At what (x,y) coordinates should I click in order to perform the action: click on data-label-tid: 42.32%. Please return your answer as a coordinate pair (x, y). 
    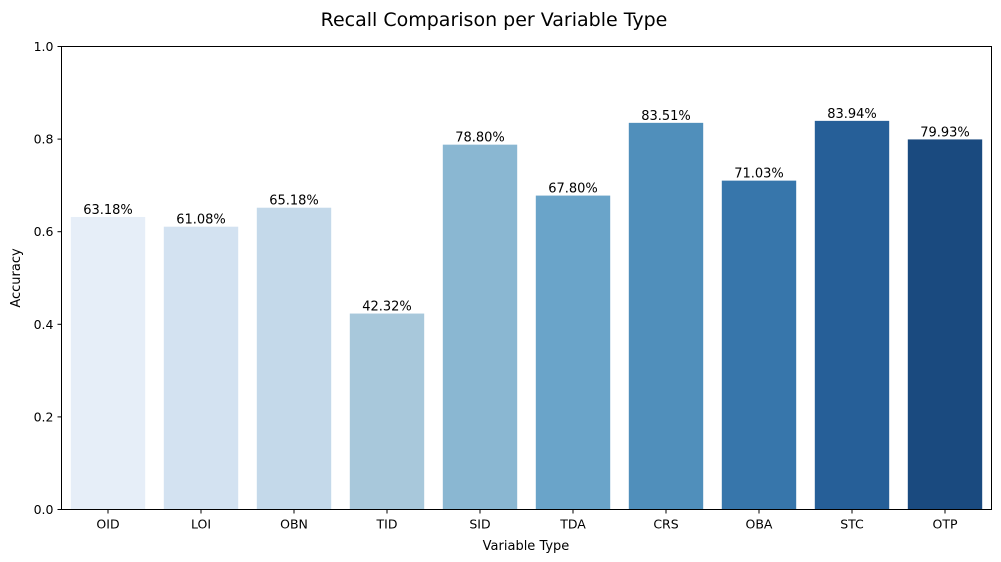
    Looking at the image, I should click on (387, 307).